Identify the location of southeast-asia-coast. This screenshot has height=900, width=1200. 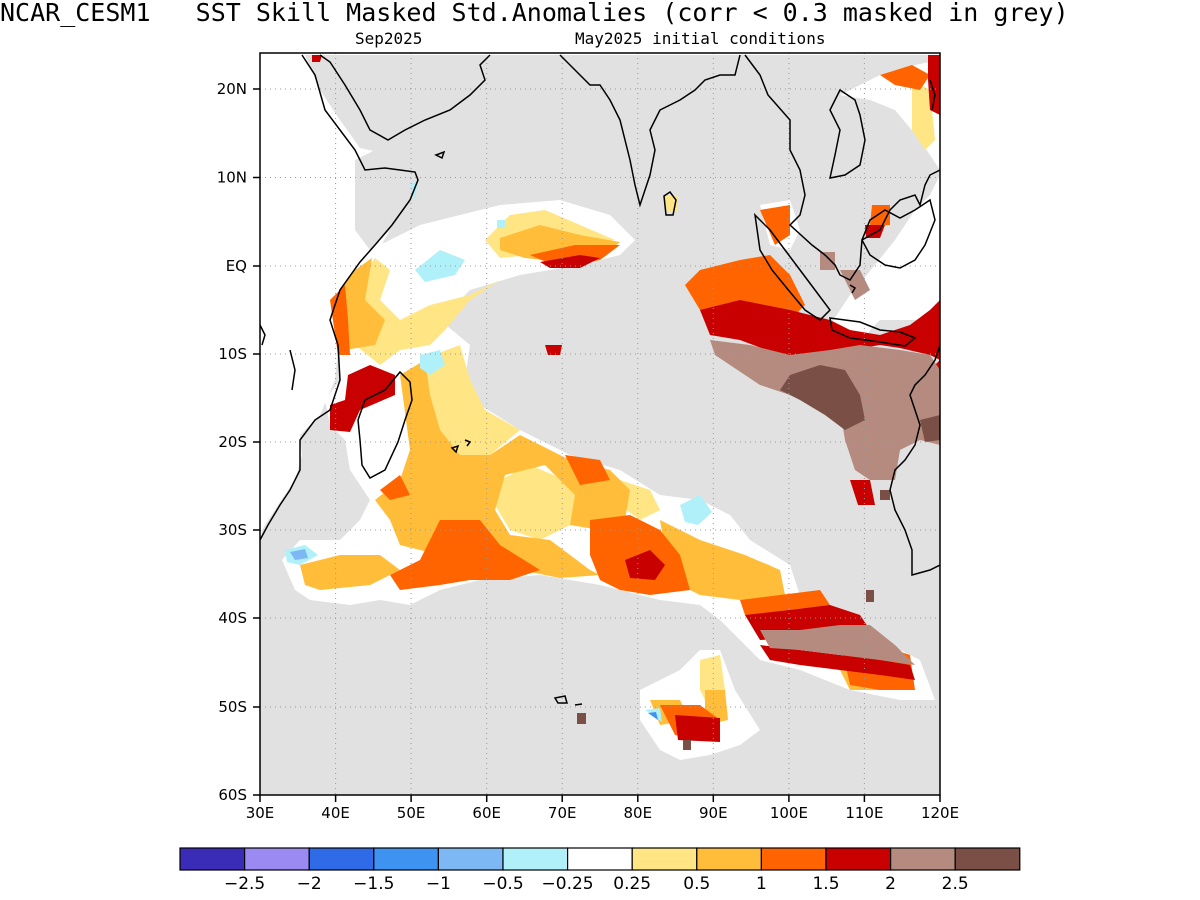
(842, 167).